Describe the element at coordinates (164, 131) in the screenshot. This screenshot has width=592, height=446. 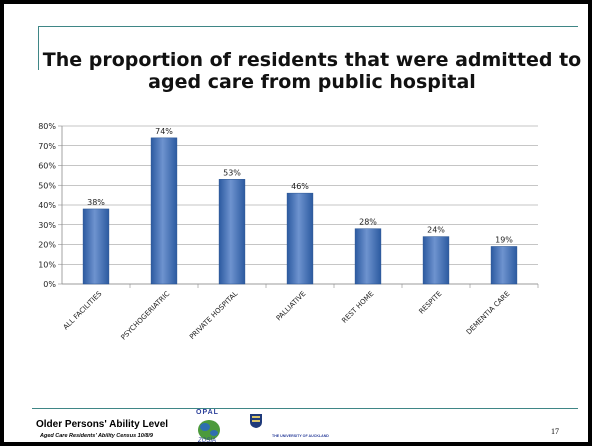
I see `data-label: 74%` at that location.